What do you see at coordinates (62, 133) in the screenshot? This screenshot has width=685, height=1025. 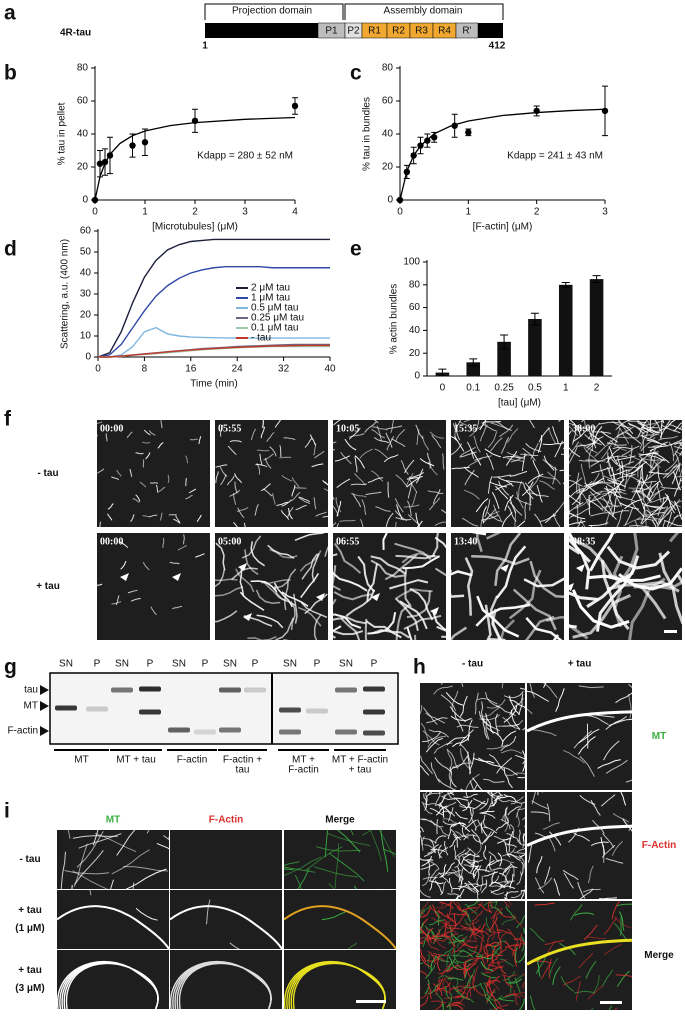 I see `y-axis-label: % tau in pellet` at bounding box center [62, 133].